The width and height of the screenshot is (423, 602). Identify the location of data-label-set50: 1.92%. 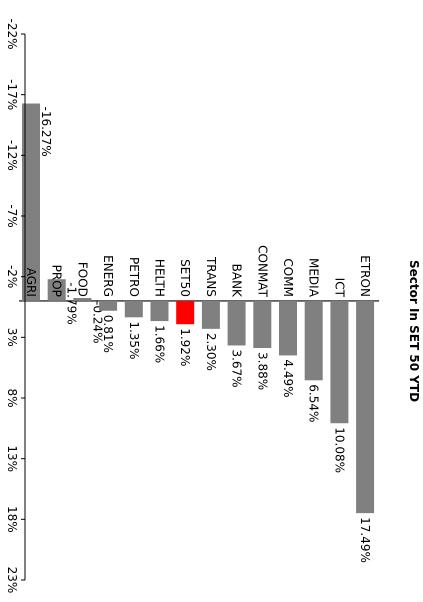
(185, 347).